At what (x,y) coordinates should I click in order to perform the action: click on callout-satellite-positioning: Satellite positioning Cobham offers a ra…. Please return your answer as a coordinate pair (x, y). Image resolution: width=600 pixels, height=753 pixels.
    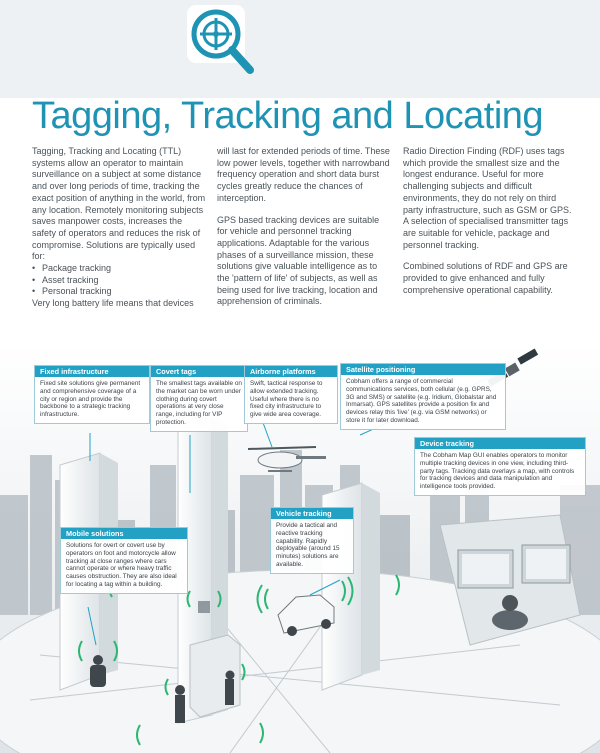
    Looking at the image, I should click on (423, 396).